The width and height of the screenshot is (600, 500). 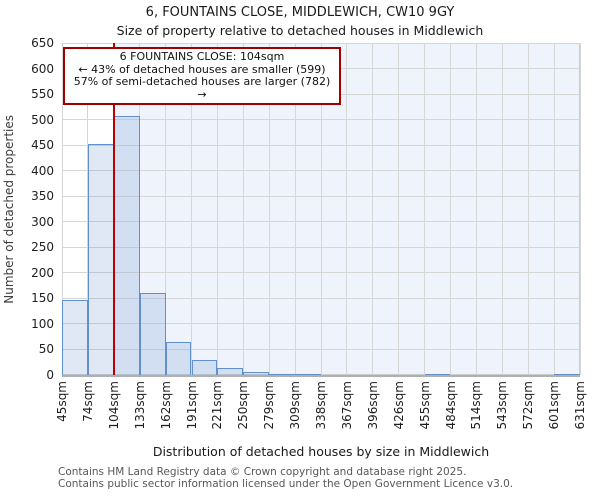 I want to click on x-tick-label: 455sqm, so click(x=424, y=405).